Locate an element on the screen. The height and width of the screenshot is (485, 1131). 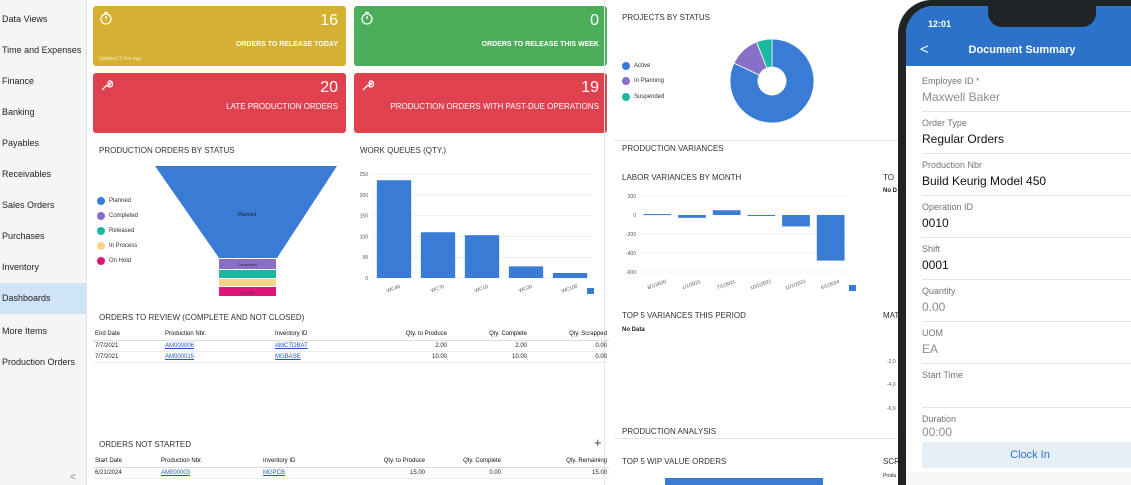
uom-field: UOM EA is located at coordinates (1026, 343).